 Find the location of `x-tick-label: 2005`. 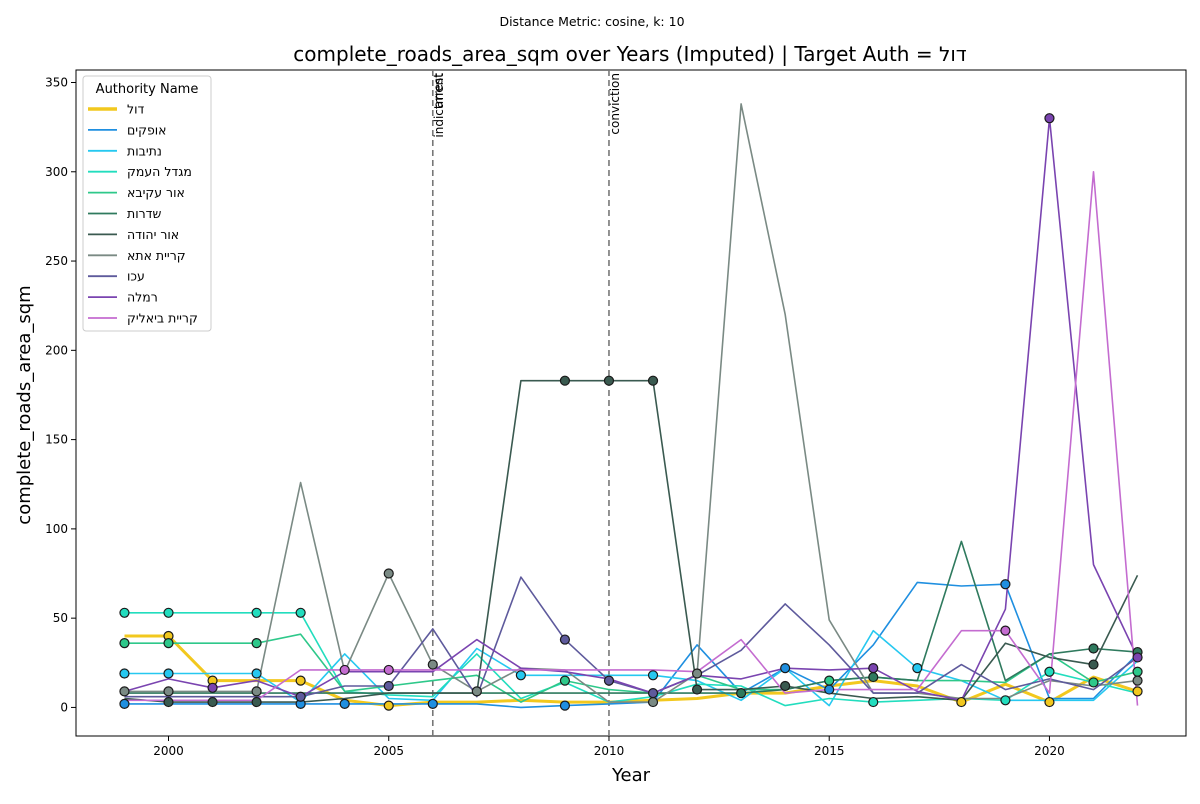

x-tick-label: 2005 is located at coordinates (388, 751).